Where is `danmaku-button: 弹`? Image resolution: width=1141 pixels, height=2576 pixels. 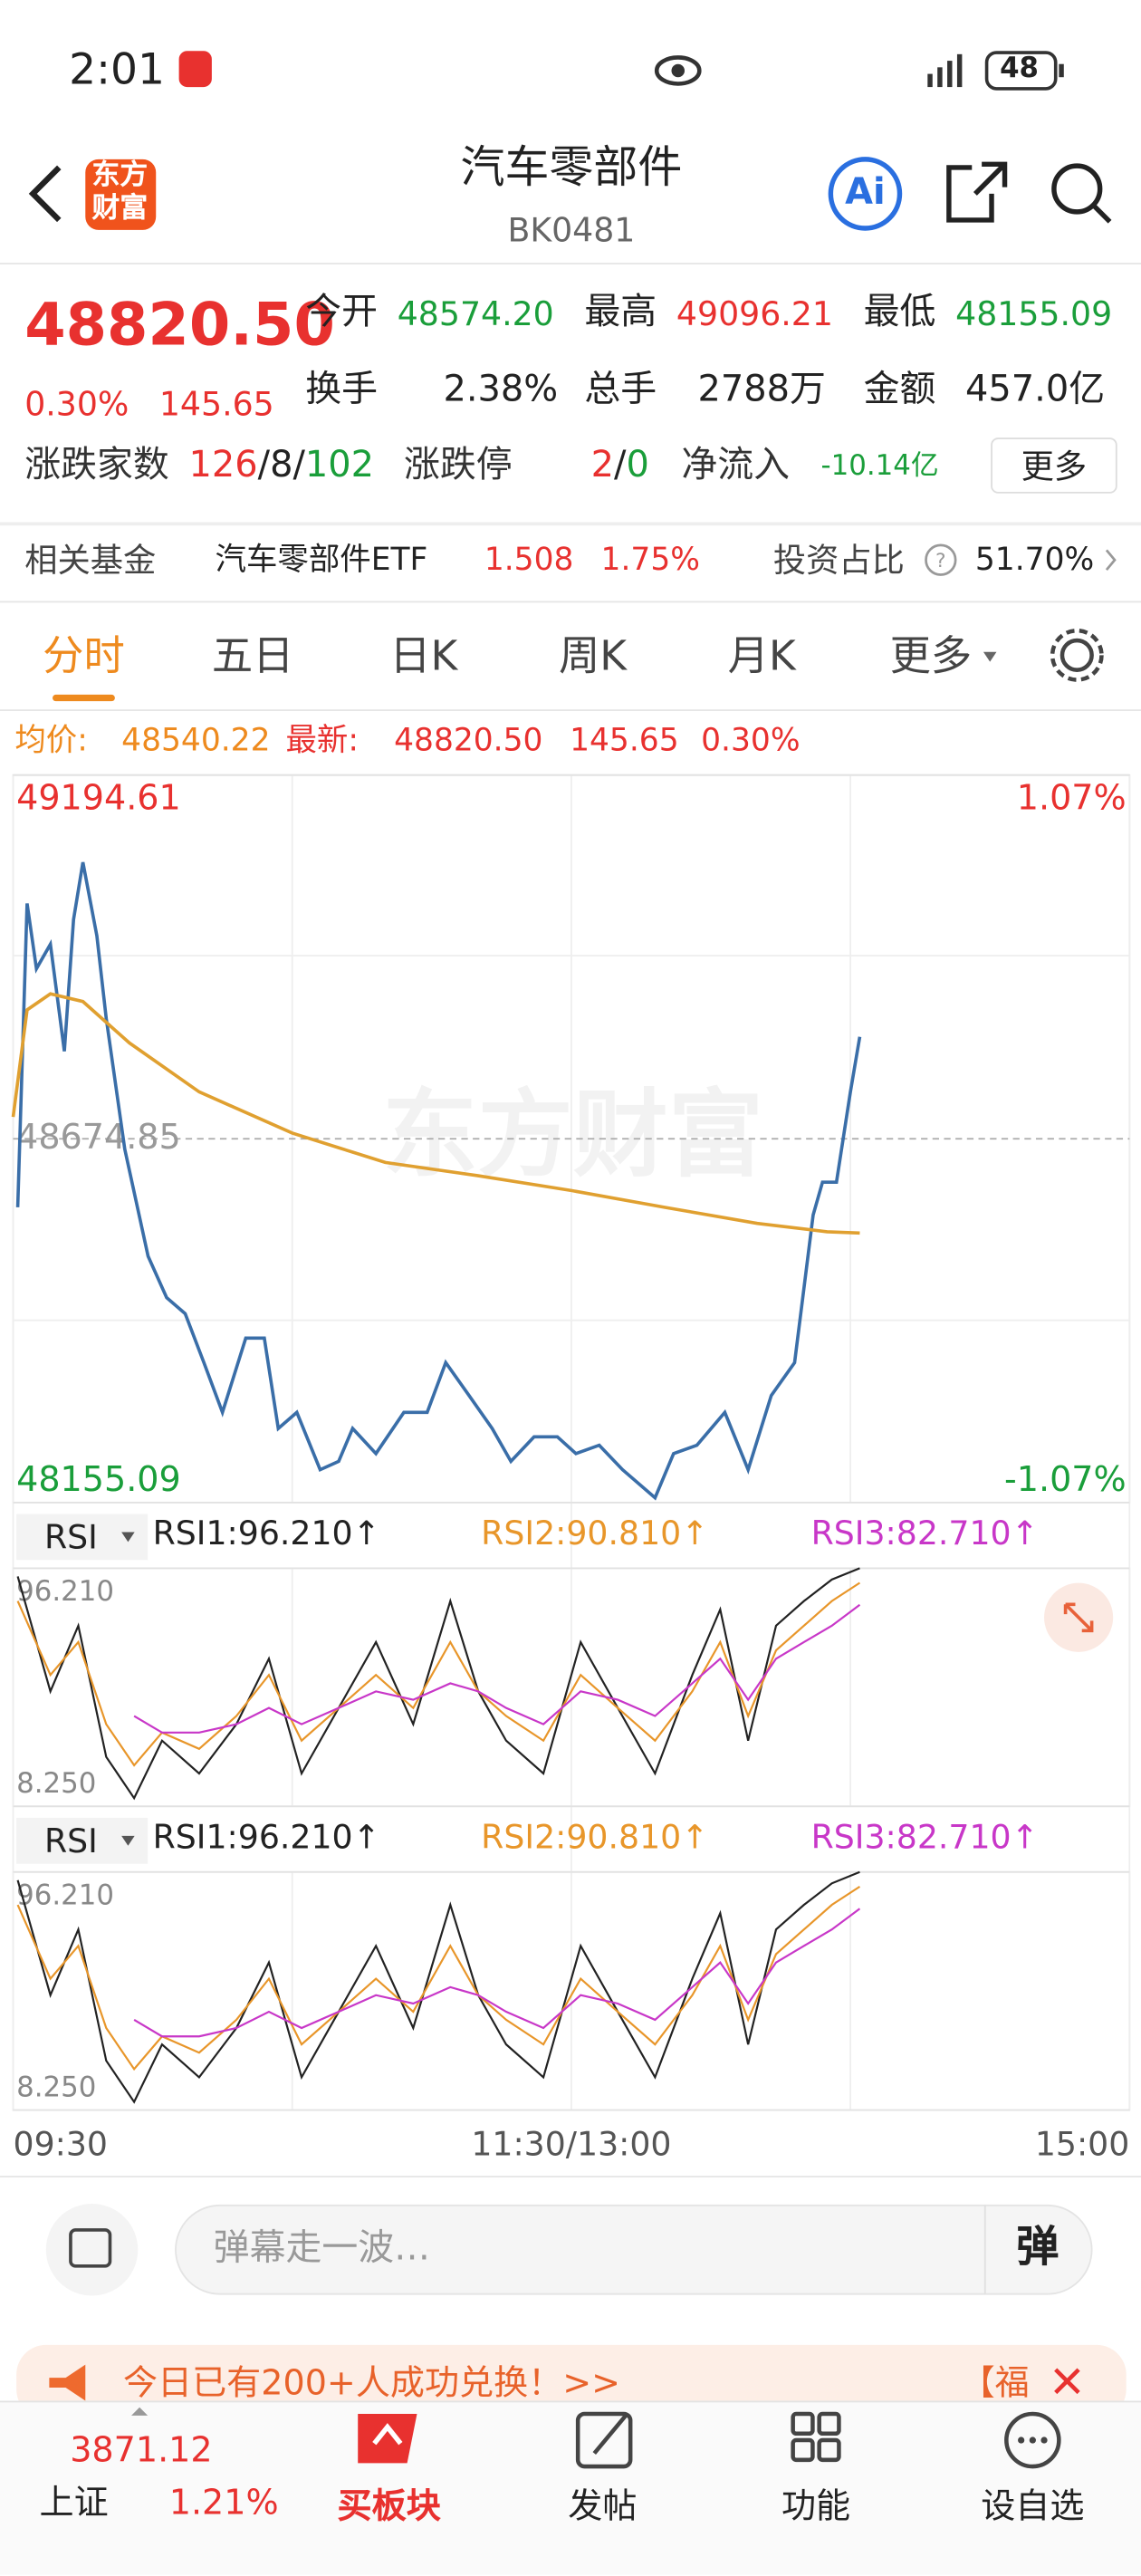 danmaku-button: 弹 is located at coordinates (1038, 2248).